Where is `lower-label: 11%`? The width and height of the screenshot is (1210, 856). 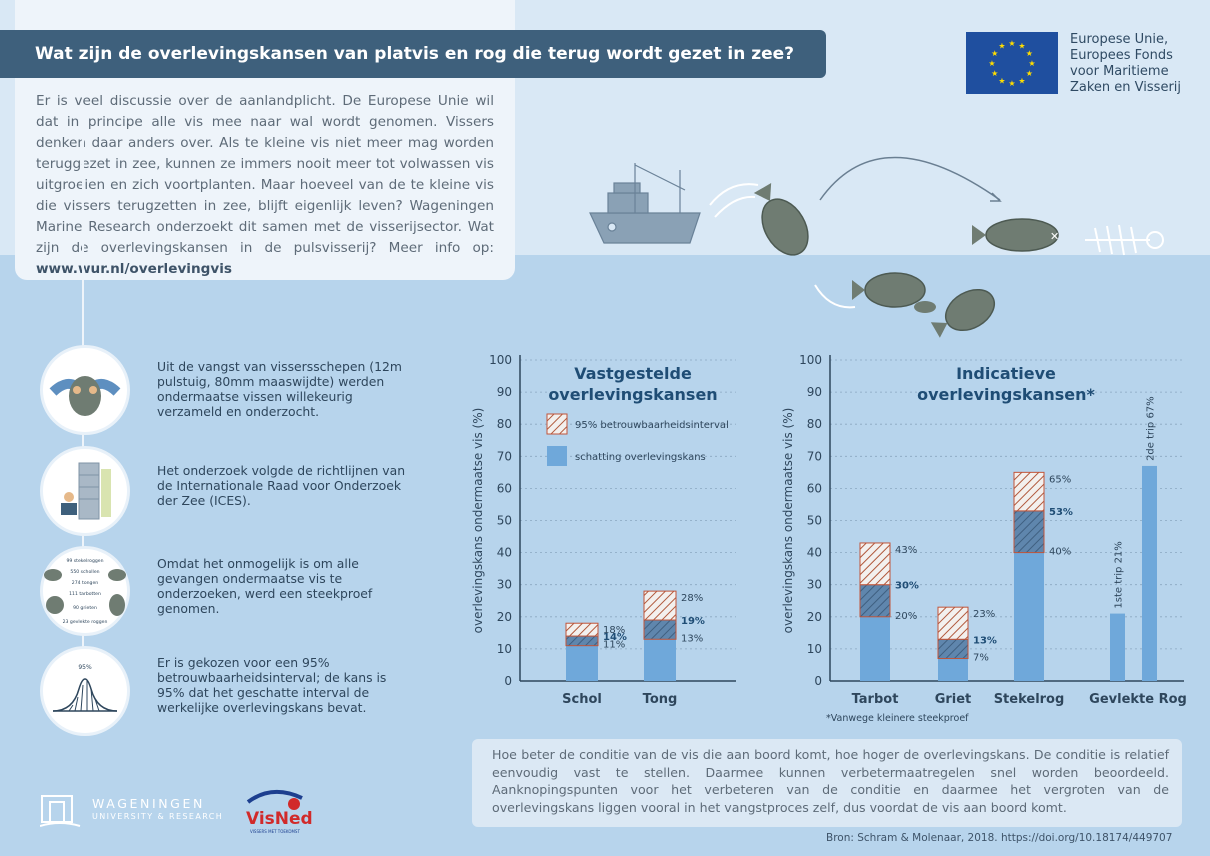
lower-label: 11% is located at coordinates (614, 645).